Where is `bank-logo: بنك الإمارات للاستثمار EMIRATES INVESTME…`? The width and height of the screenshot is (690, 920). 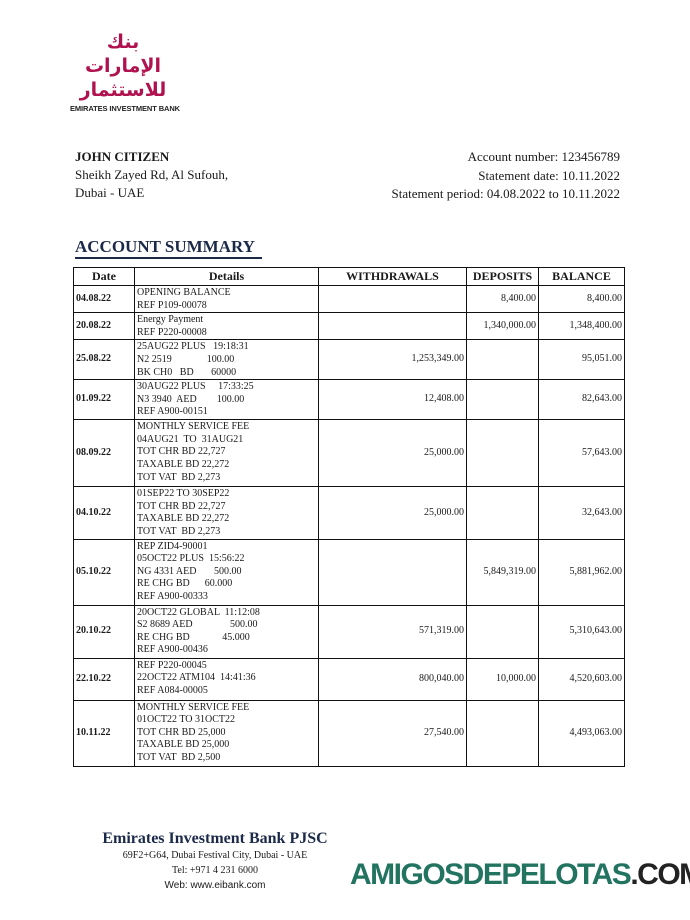
bank-logo: بنك الإمارات للاستثمار EMIRATES INVESTME… is located at coordinates (130, 71).